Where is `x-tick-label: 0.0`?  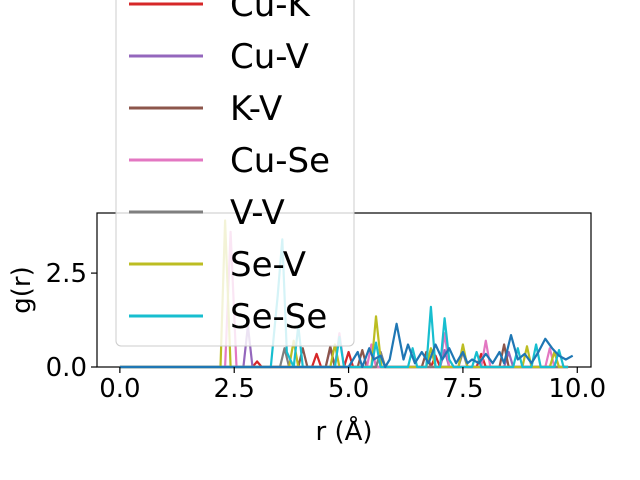 x-tick-label: 0.0 is located at coordinates (119, 389).